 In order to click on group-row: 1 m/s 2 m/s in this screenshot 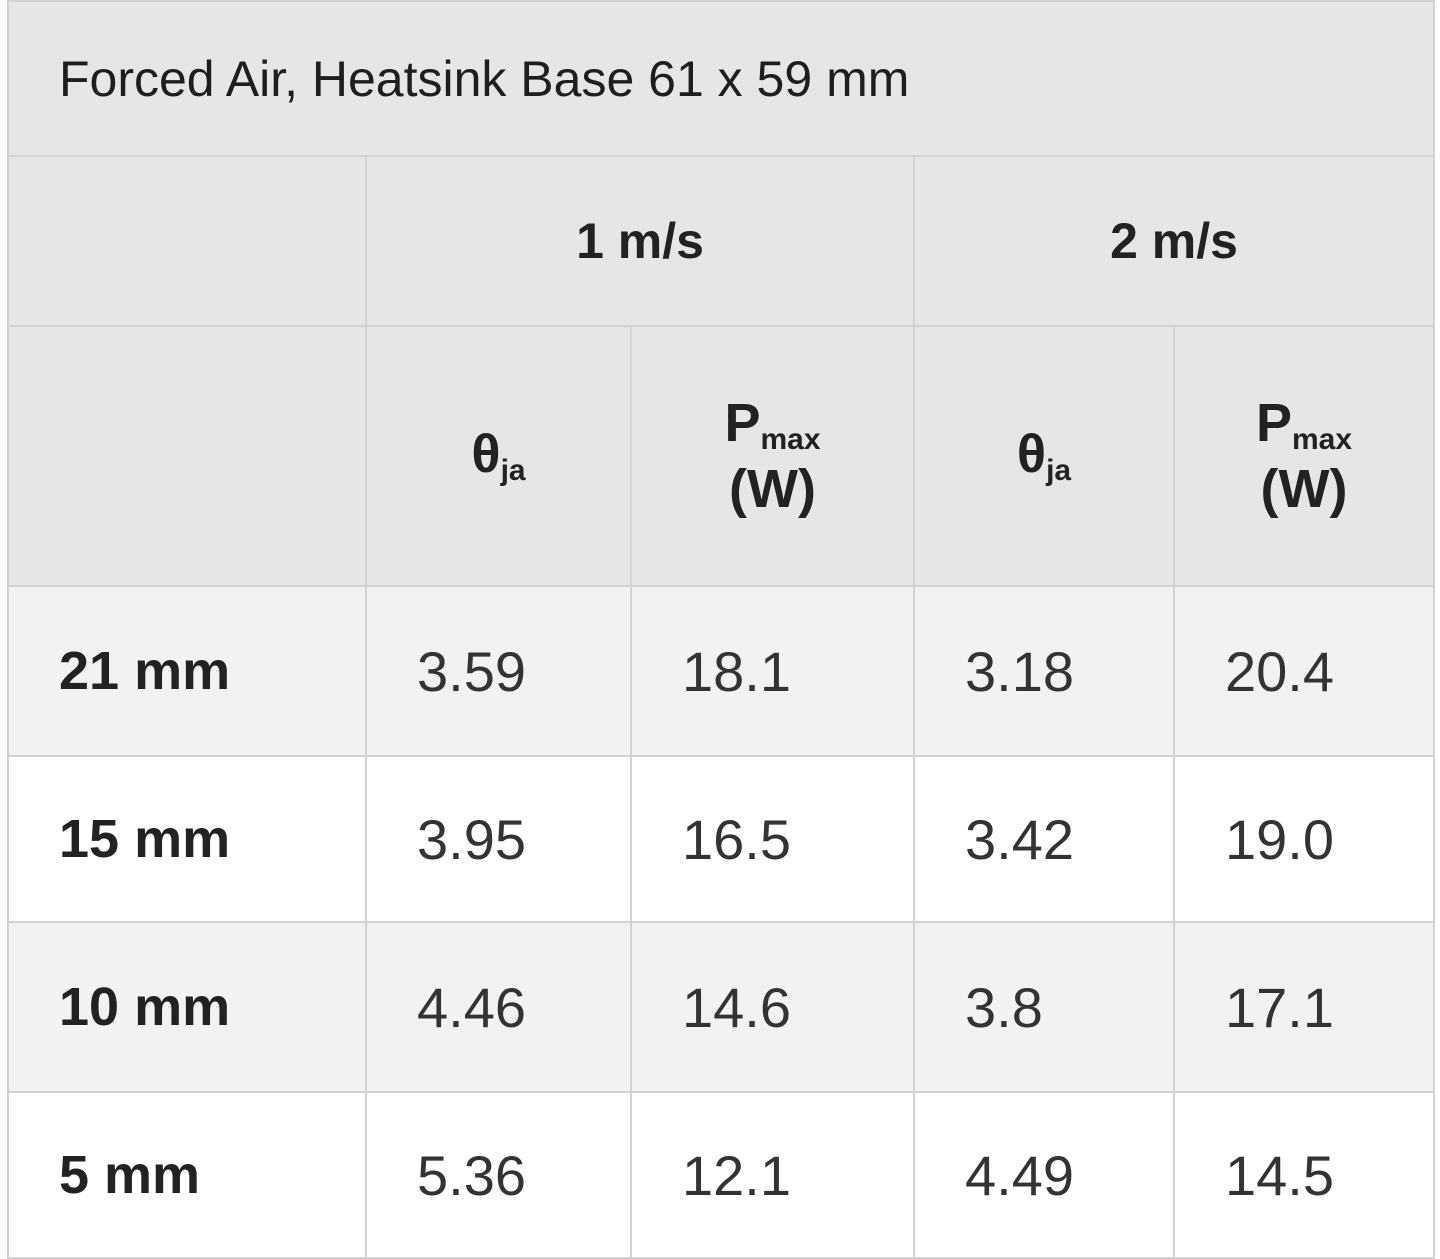, I will do `click(721, 241)`.